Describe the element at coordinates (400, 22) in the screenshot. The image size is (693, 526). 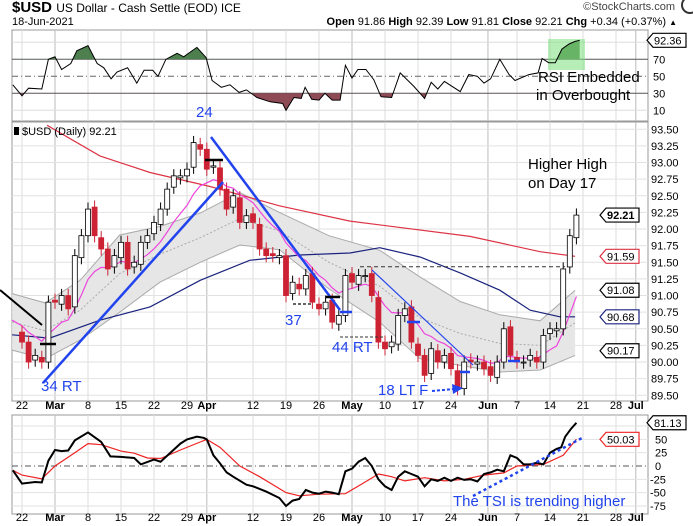
I see `high-label: High` at that location.